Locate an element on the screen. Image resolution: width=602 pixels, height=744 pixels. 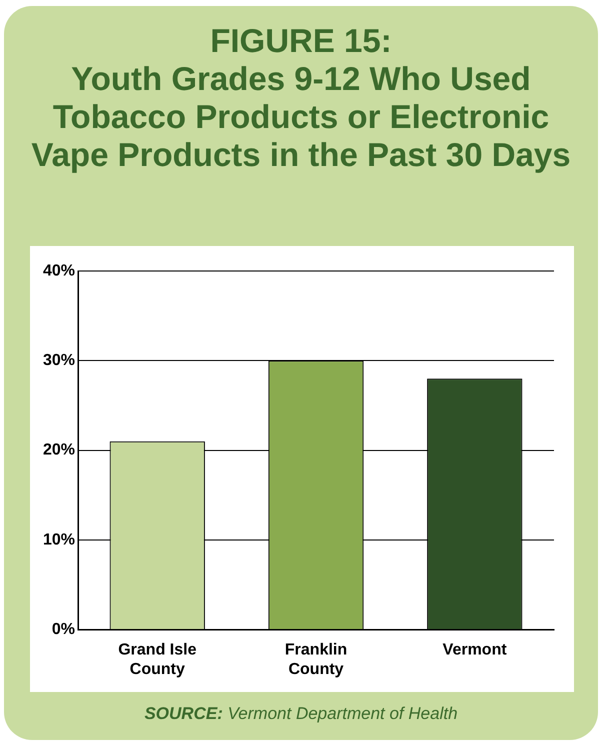
x-tick-label: Vermont is located at coordinates (475, 650).